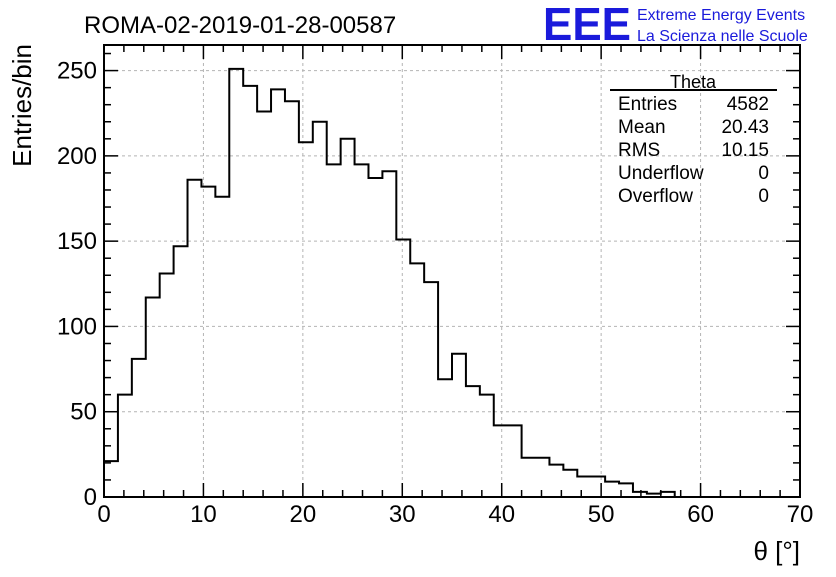 The width and height of the screenshot is (836, 577). Describe the element at coordinates (745, 127) in the screenshot. I see `stats-value-mean: 20.43` at that location.